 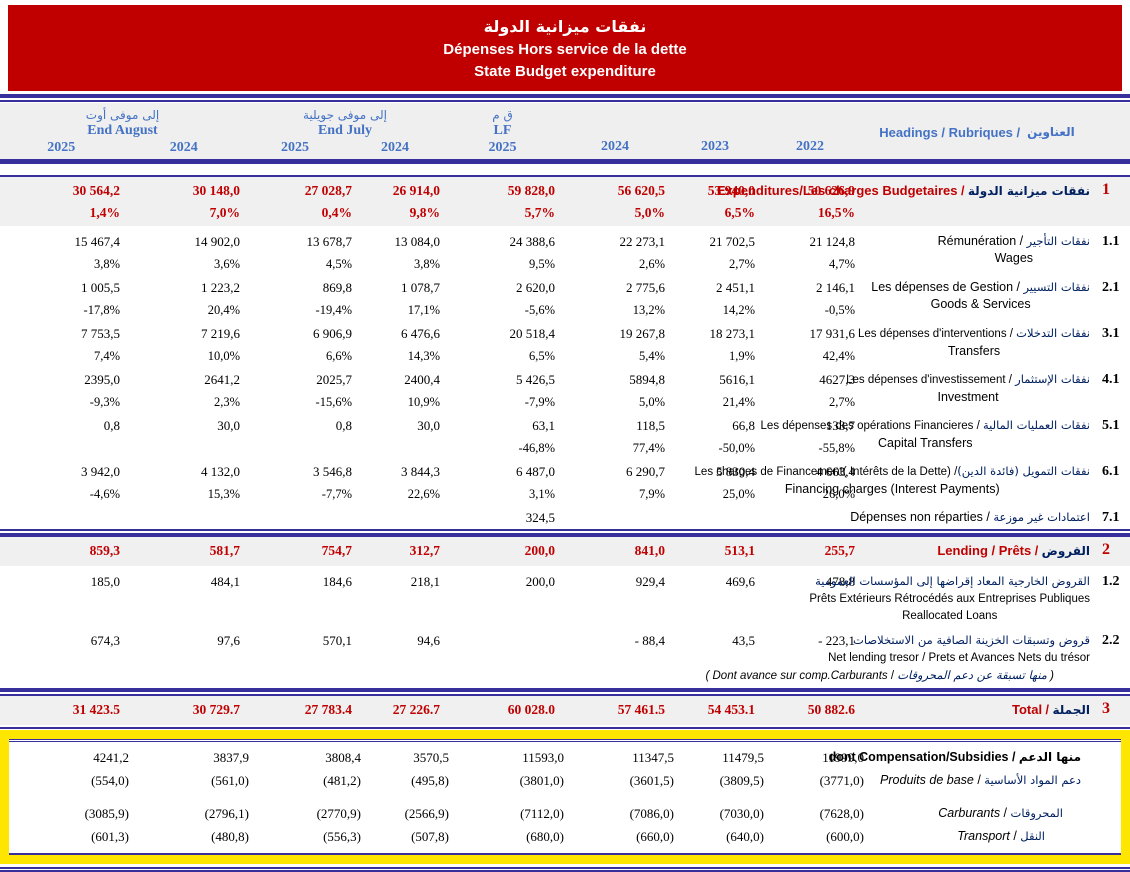 What do you see at coordinates (743, 425) in the screenshot?
I see `cell-value: 66,8` at bounding box center [743, 425].